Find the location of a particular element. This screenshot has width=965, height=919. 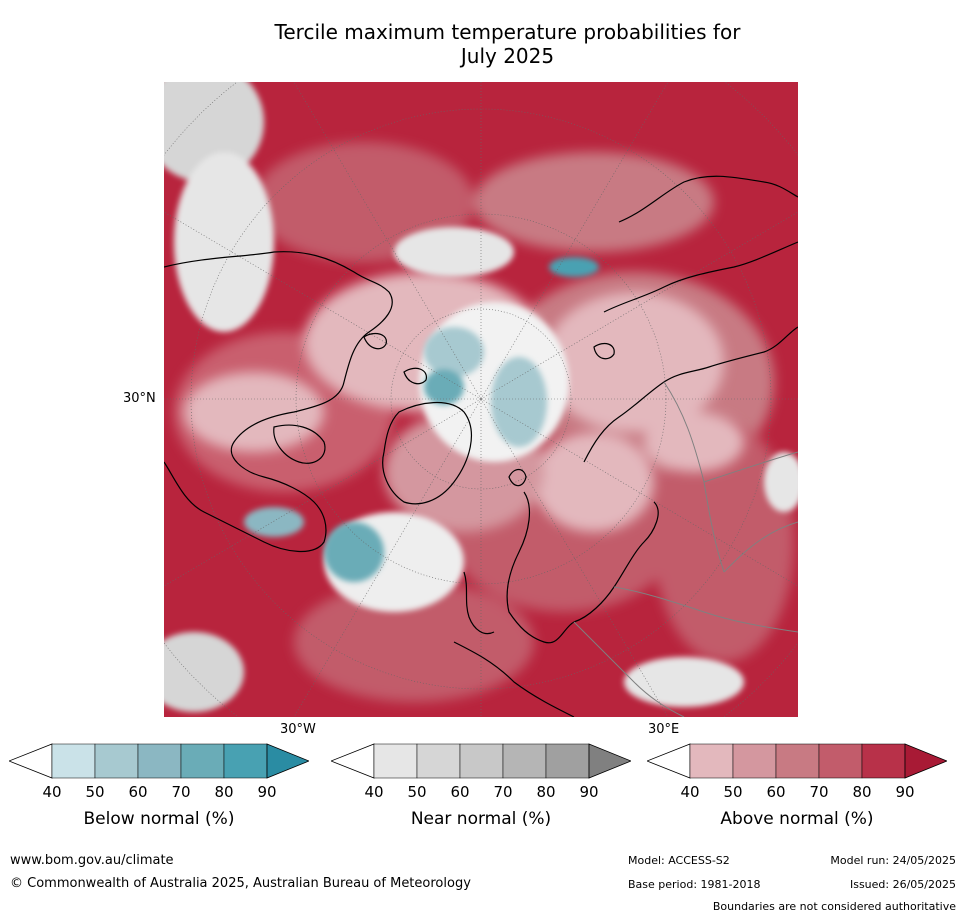

base-period-text: Base period: 1981-2018 is located at coordinates (694, 884).